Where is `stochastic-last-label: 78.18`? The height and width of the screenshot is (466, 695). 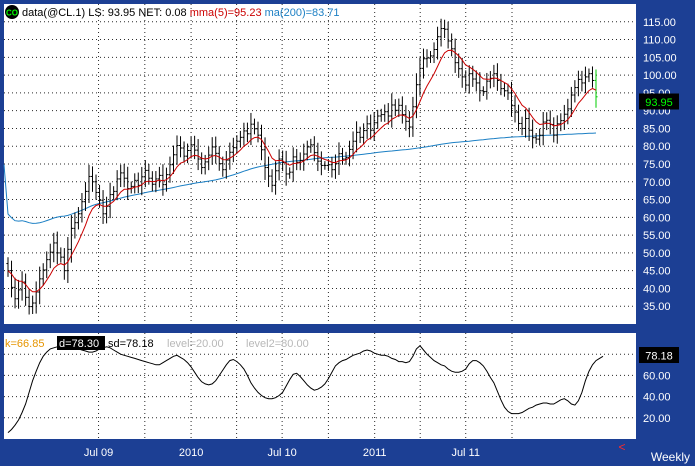 stochastic-last-label: 78.18 is located at coordinates (659, 357).